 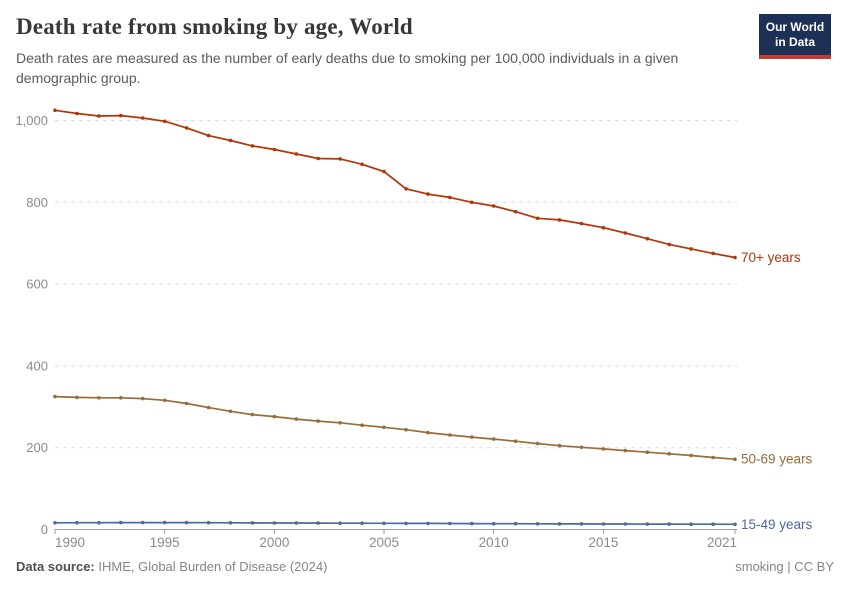 I want to click on license-note: smoking | CC BY, so click(x=784, y=566).